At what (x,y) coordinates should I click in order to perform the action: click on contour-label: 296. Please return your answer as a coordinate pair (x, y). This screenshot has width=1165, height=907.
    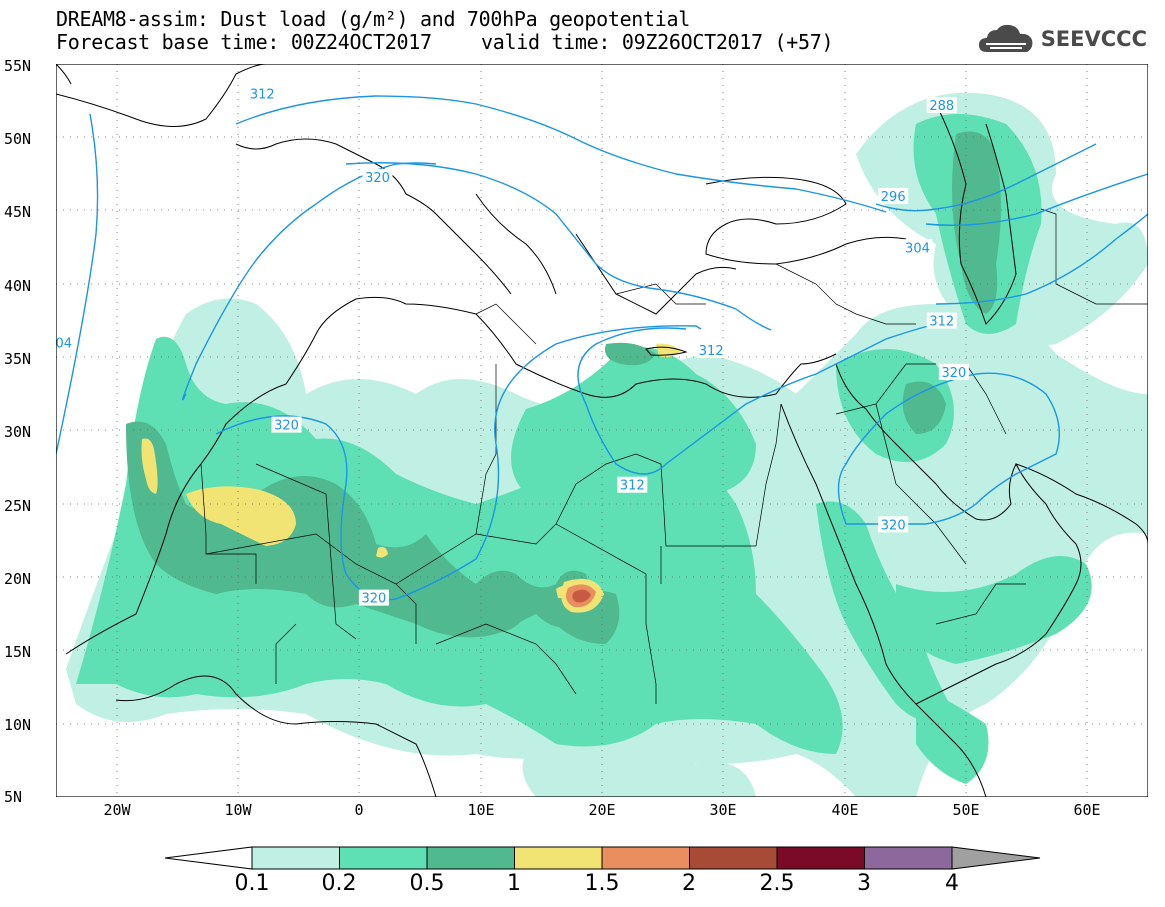
    Looking at the image, I should click on (893, 197).